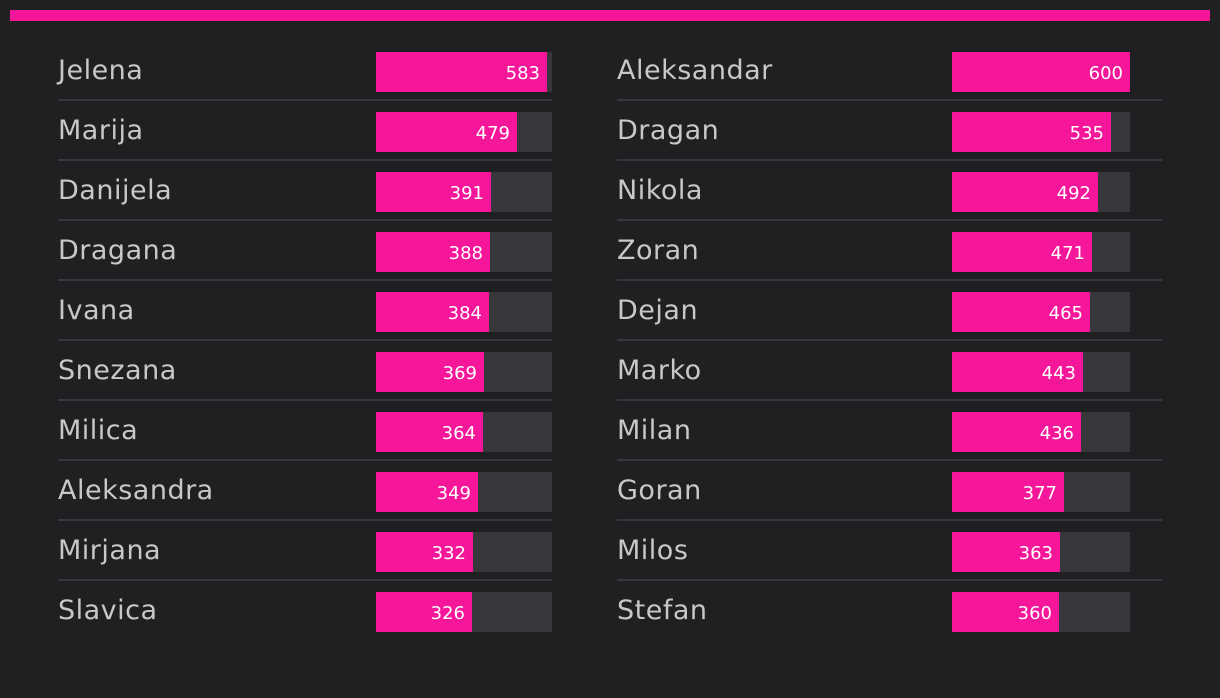 This screenshot has height=698, width=1220. What do you see at coordinates (305, 191) in the screenshot?
I see `bar-row: Danijela 391` at bounding box center [305, 191].